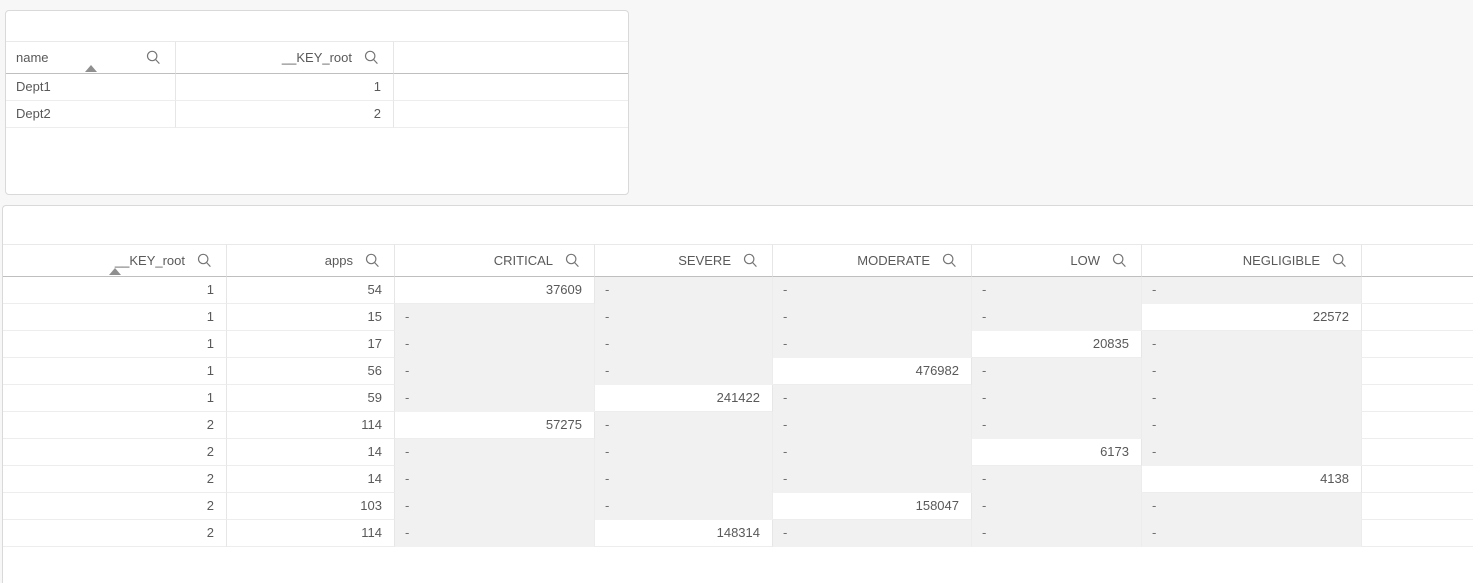 The width and height of the screenshot is (1473, 583). Describe the element at coordinates (311, 317) in the screenshot. I see `value-cell: 15` at that location.